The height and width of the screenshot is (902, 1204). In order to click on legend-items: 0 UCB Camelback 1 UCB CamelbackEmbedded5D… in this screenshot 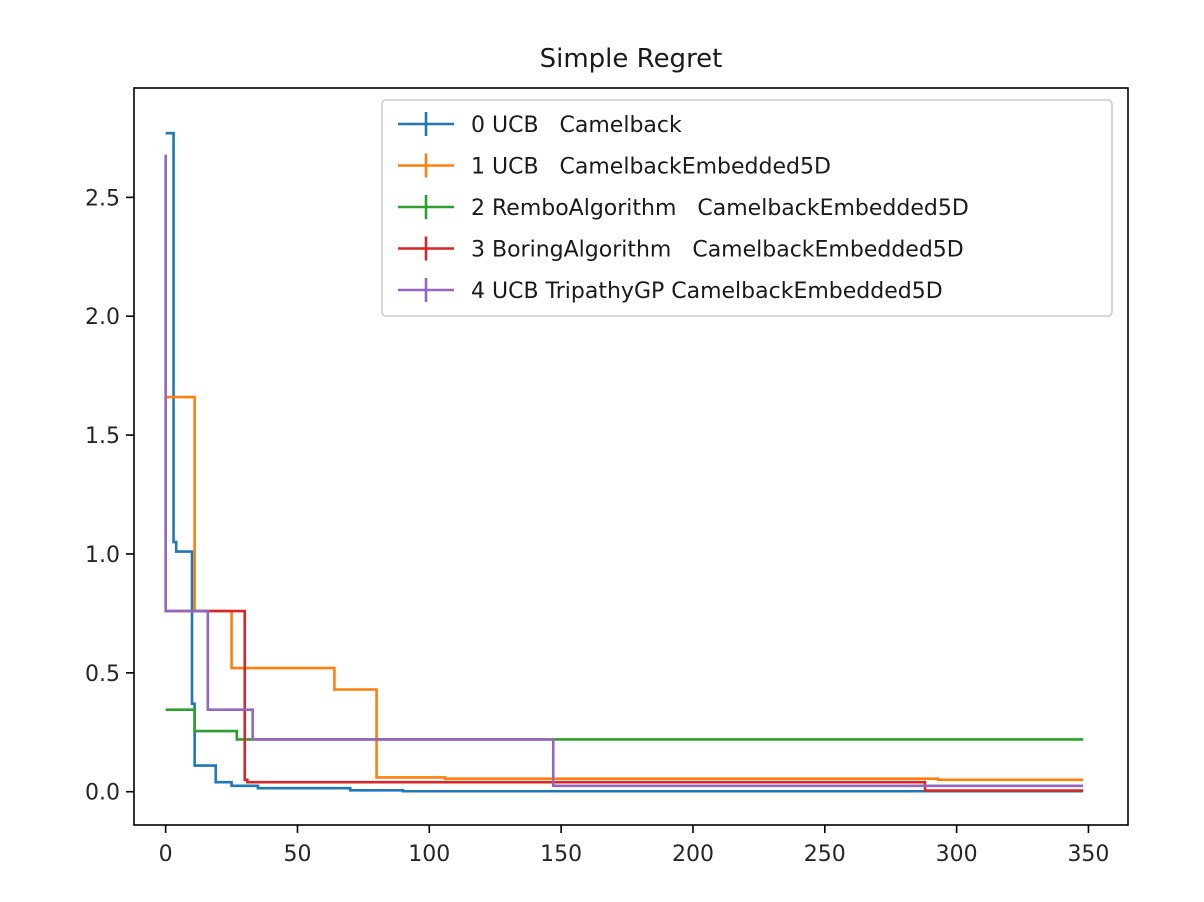, I will do `click(683, 208)`.